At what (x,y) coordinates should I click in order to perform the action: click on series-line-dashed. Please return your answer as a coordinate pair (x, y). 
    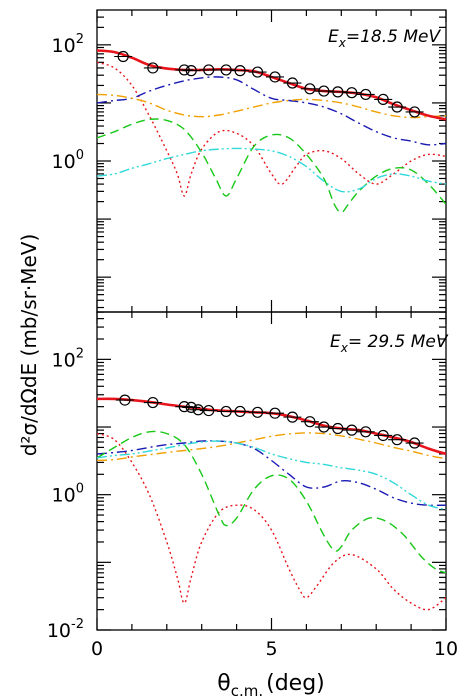
    Looking at the image, I should click on (271, 166).